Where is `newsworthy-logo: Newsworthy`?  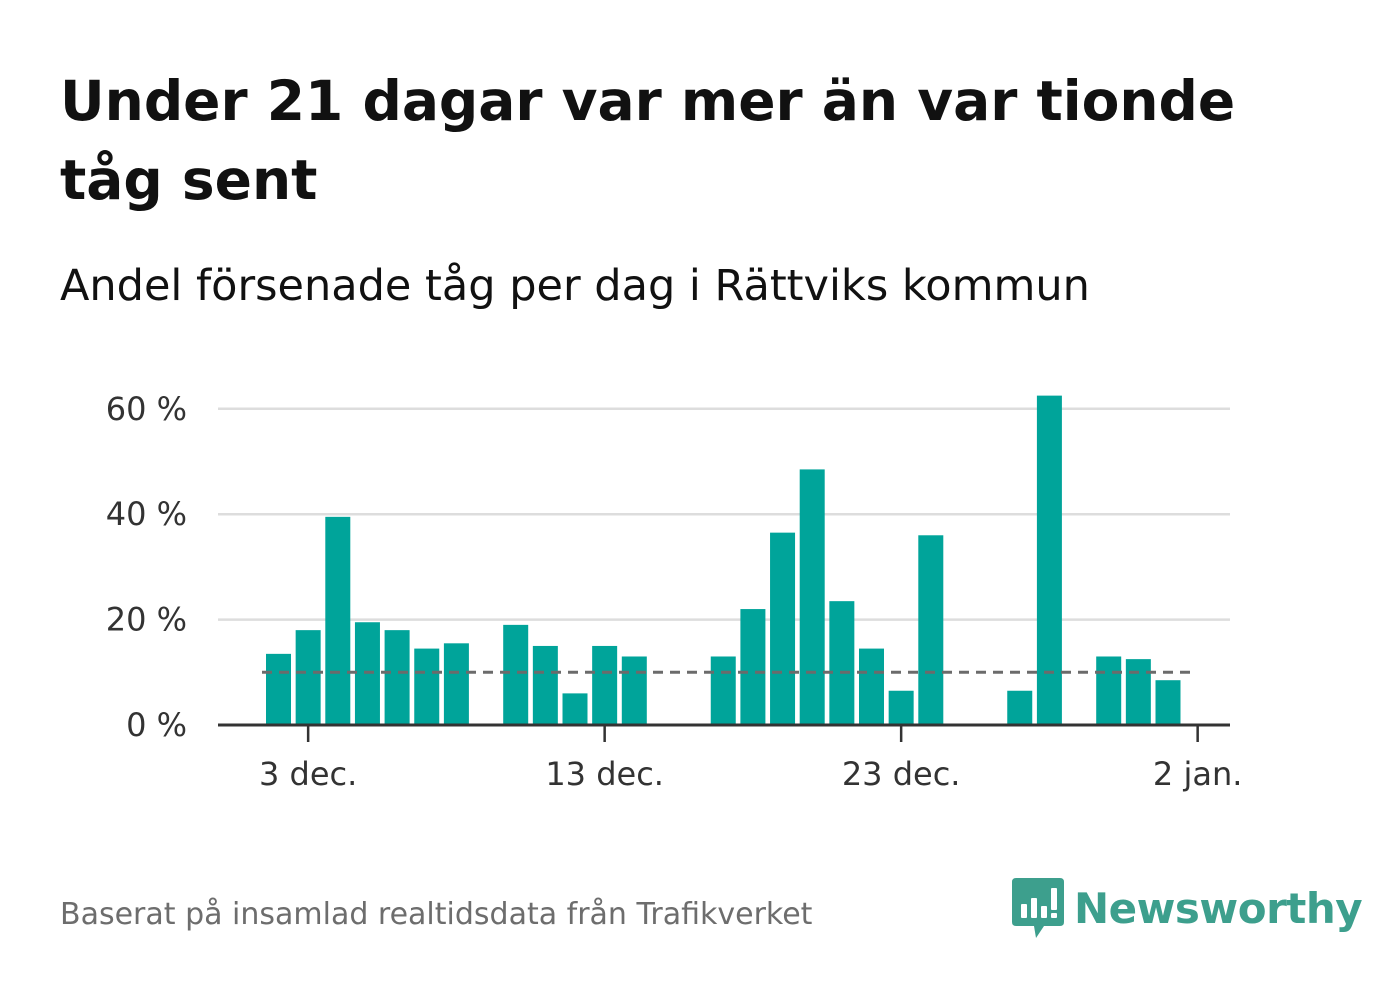
newsworthy-logo: Newsworthy is located at coordinates (1186, 908).